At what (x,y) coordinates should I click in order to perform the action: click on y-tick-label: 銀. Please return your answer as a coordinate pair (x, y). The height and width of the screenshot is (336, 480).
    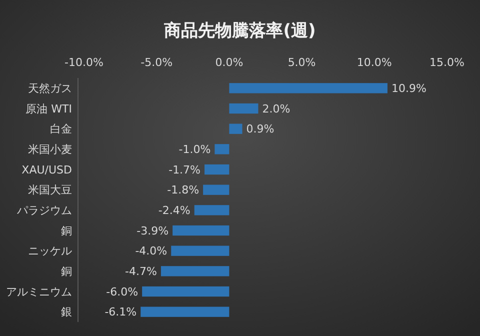
    Looking at the image, I should click on (66, 312).